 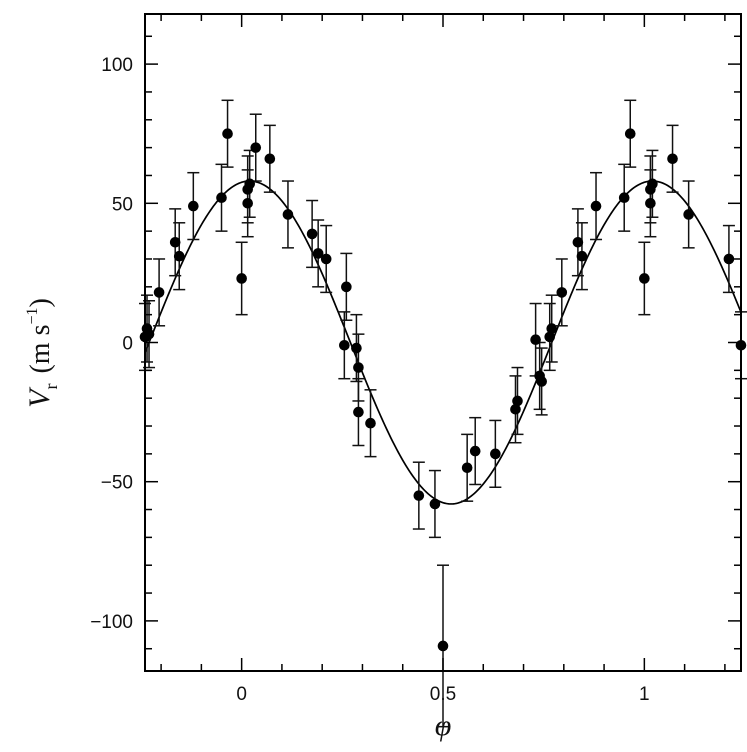 What do you see at coordinates (40, 302) in the screenshot?
I see `y-axis-title-units-close: )` at bounding box center [40, 302].